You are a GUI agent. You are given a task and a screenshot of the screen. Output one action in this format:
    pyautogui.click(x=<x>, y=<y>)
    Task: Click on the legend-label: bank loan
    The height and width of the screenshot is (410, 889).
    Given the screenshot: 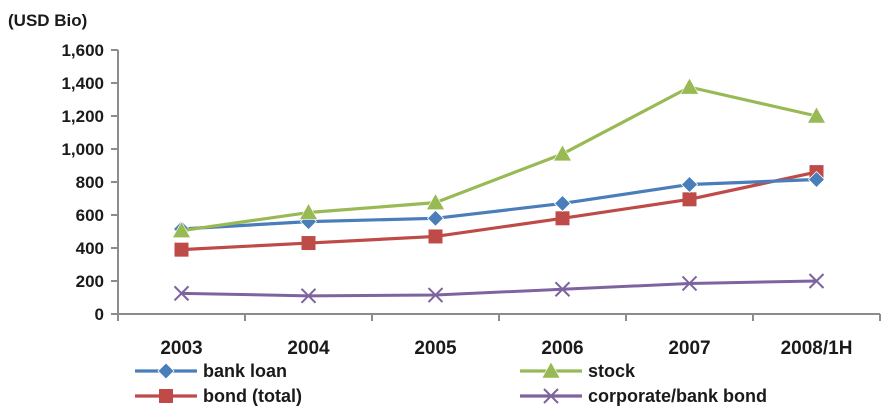 What is the action you would take?
    pyautogui.click(x=245, y=371)
    